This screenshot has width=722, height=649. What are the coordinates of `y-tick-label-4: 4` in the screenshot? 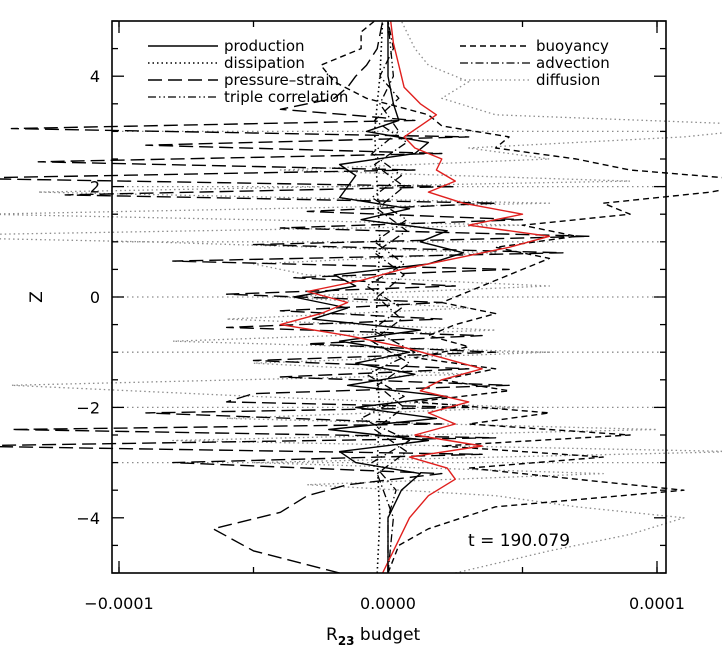 It's located at (95, 76).